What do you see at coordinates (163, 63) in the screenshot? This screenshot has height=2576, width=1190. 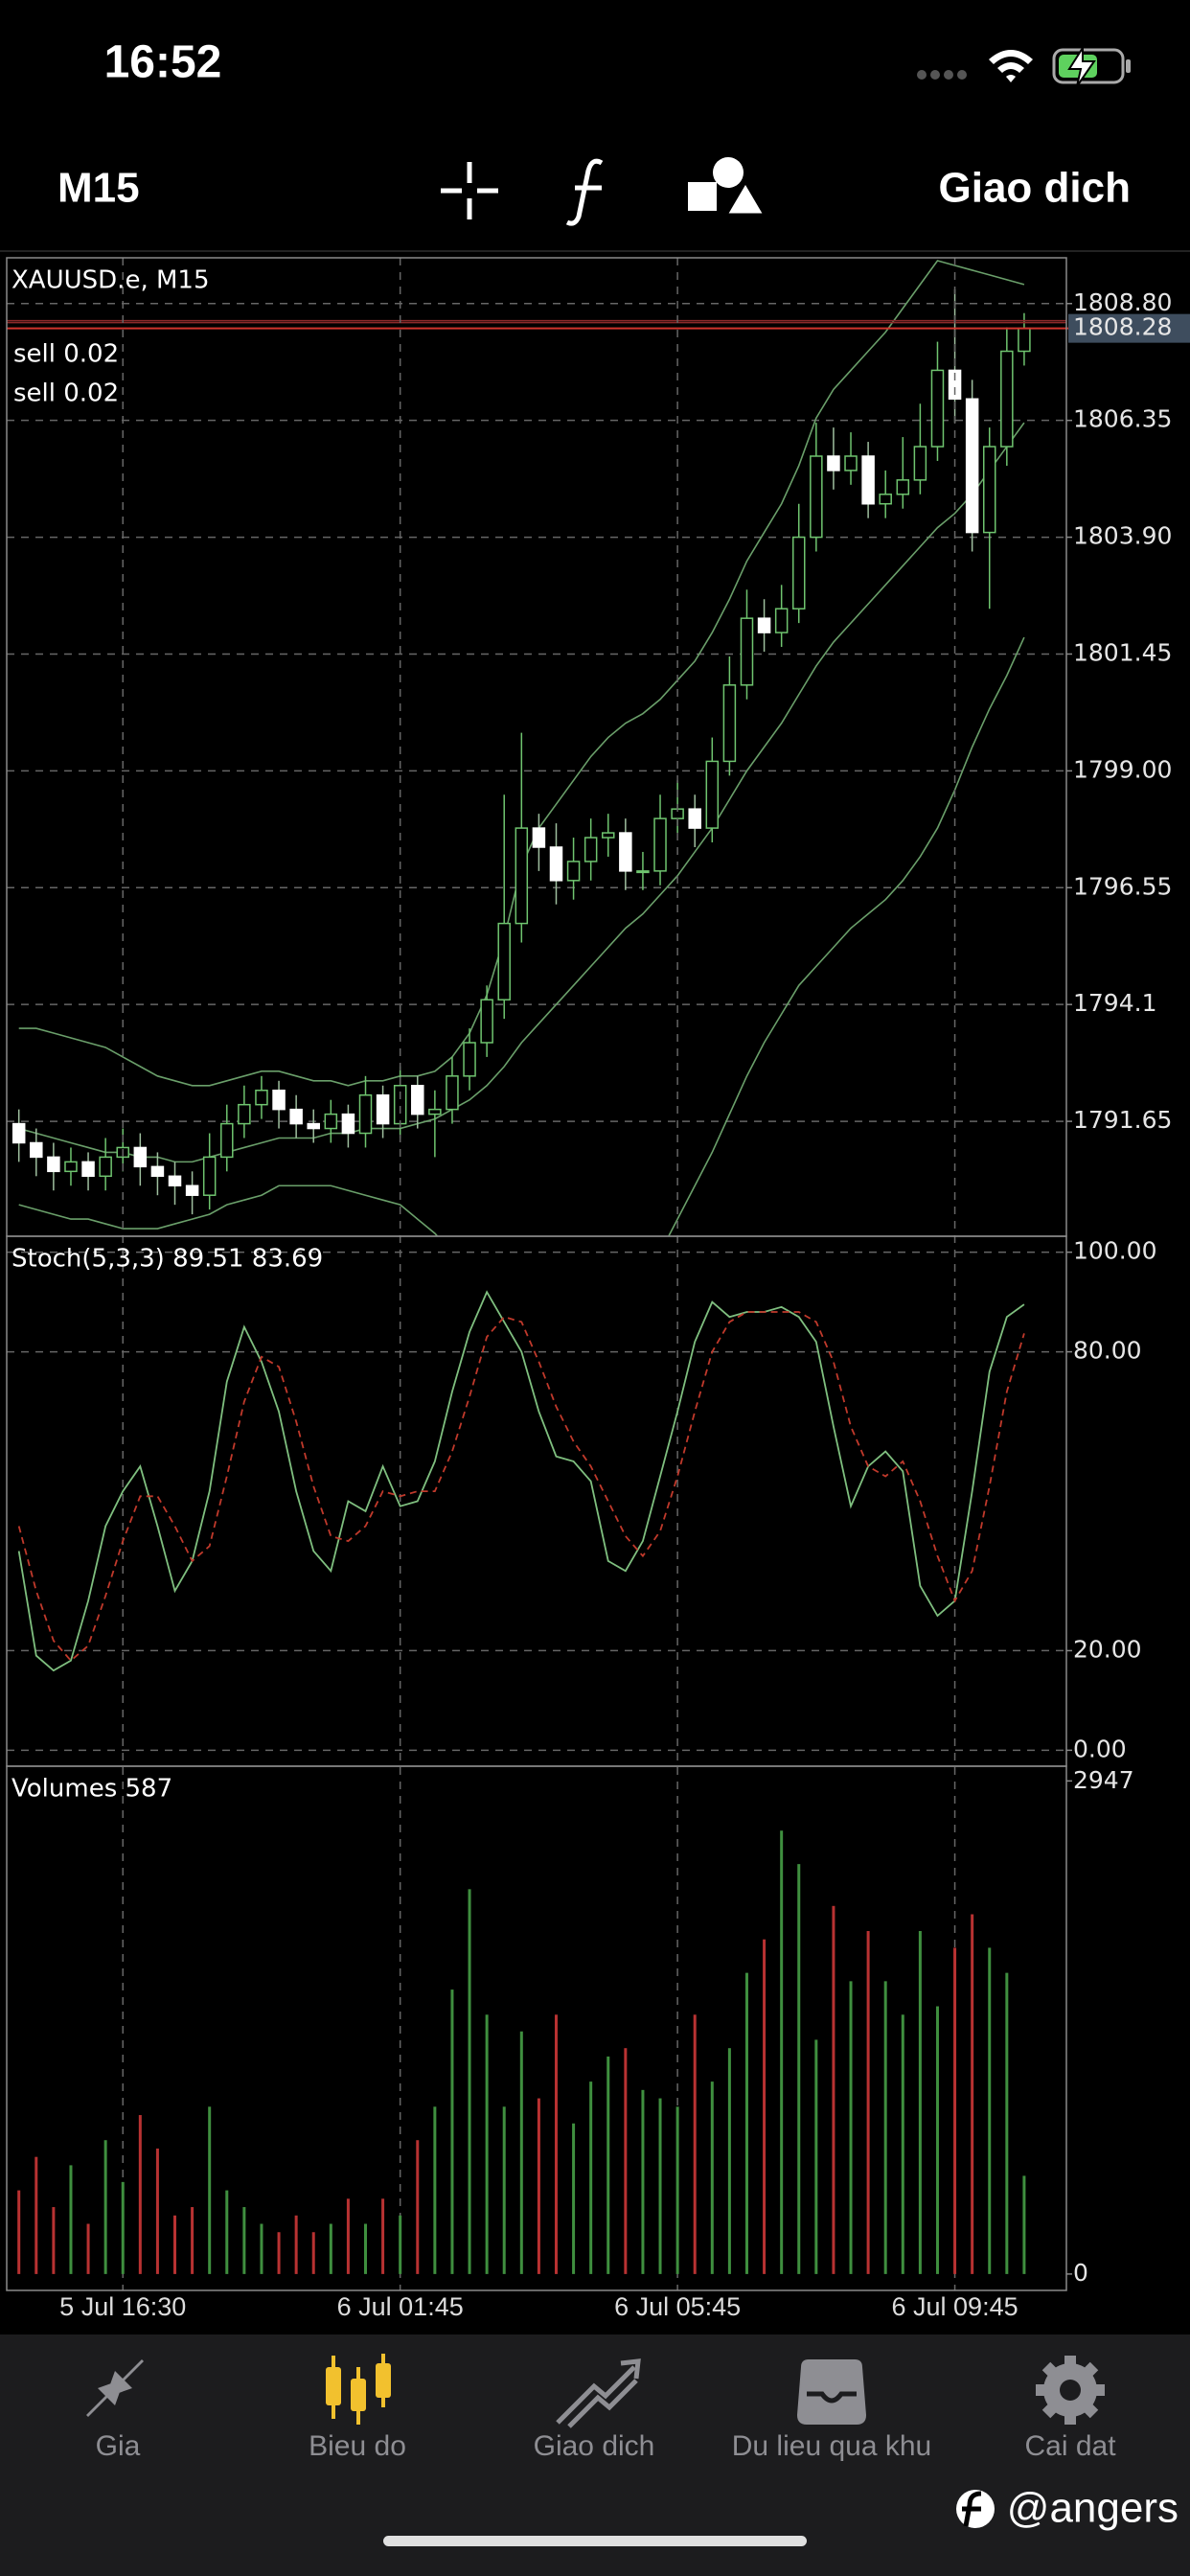 I see `status-time: 16:52` at bounding box center [163, 63].